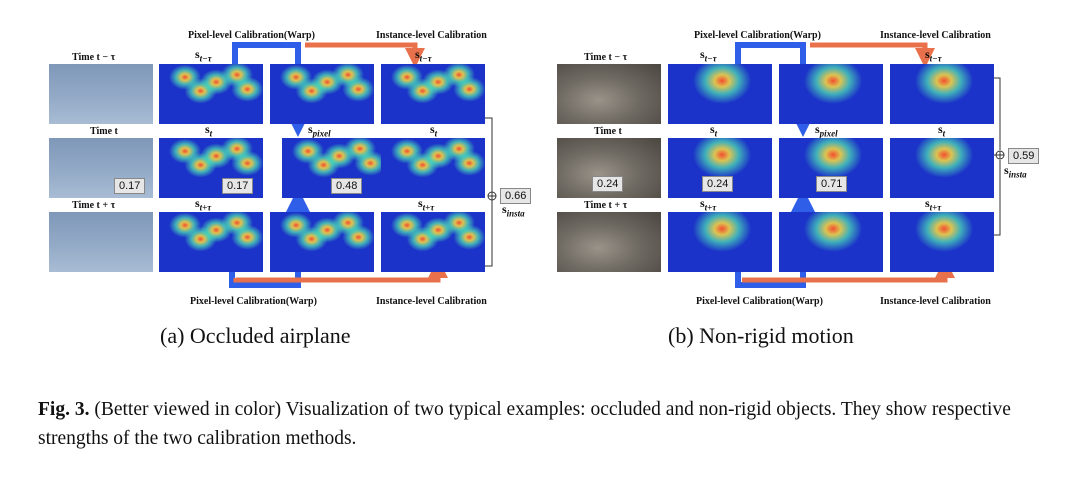  Describe the element at coordinates (1024, 156) in the screenshot. I see `panel-b-score-s-insta: 0.59` at that location.